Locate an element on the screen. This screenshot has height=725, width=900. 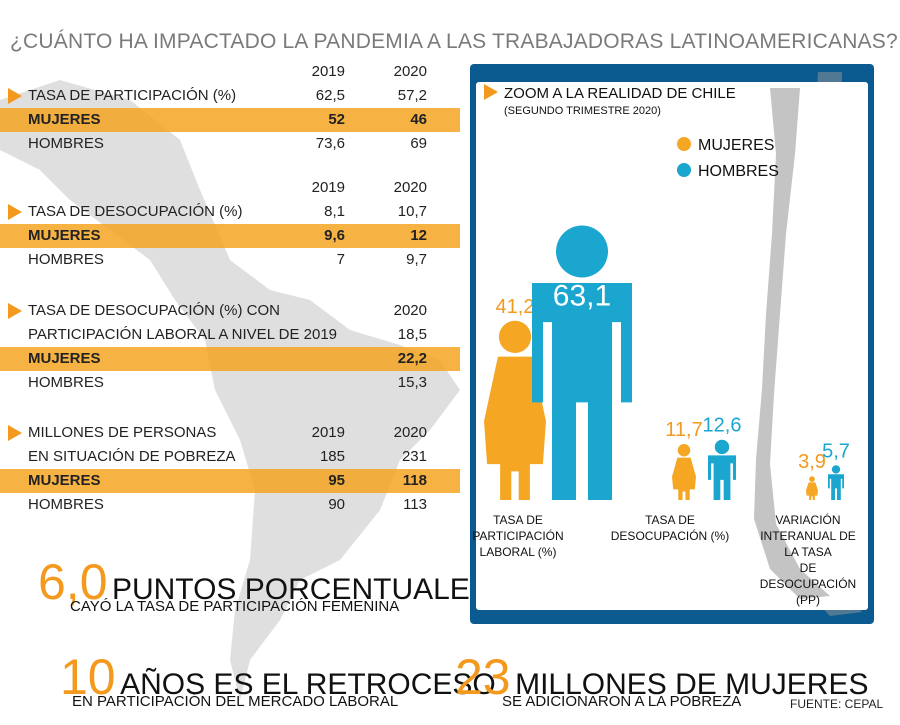
data-label: 5,7 is located at coordinates (836, 451).